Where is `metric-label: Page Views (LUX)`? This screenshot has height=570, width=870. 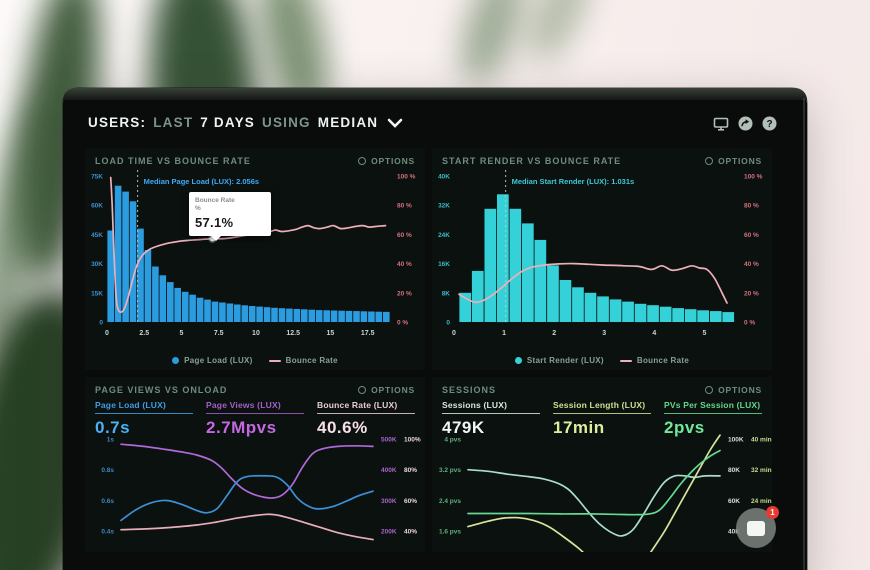 metric-label: Page Views (LUX) is located at coordinates (243, 405).